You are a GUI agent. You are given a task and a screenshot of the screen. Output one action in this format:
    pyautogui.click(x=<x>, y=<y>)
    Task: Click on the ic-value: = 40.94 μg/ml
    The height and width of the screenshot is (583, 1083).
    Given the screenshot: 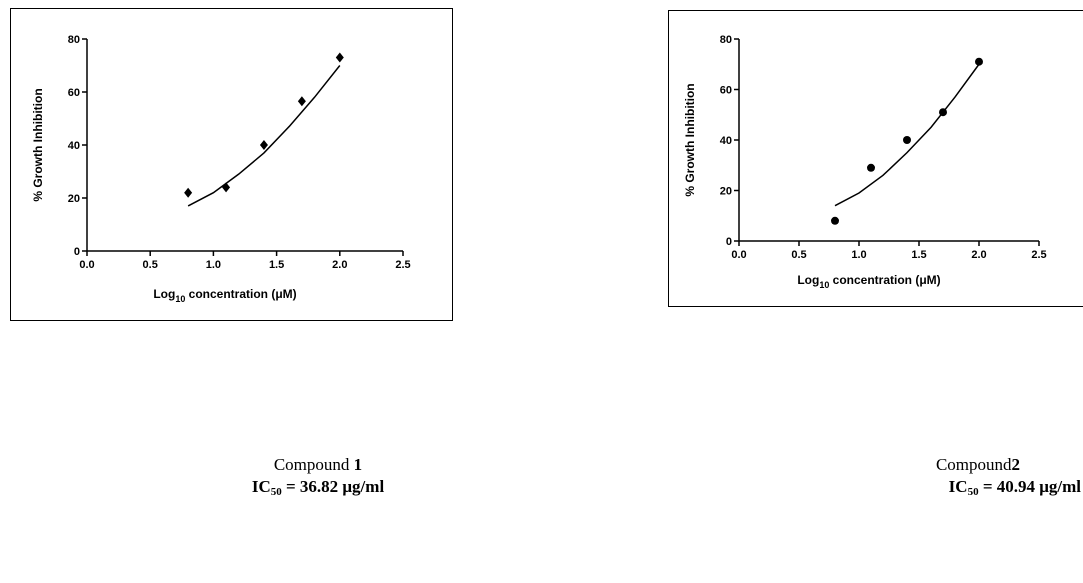 What is the action you would take?
    pyautogui.click(x=1030, y=486)
    